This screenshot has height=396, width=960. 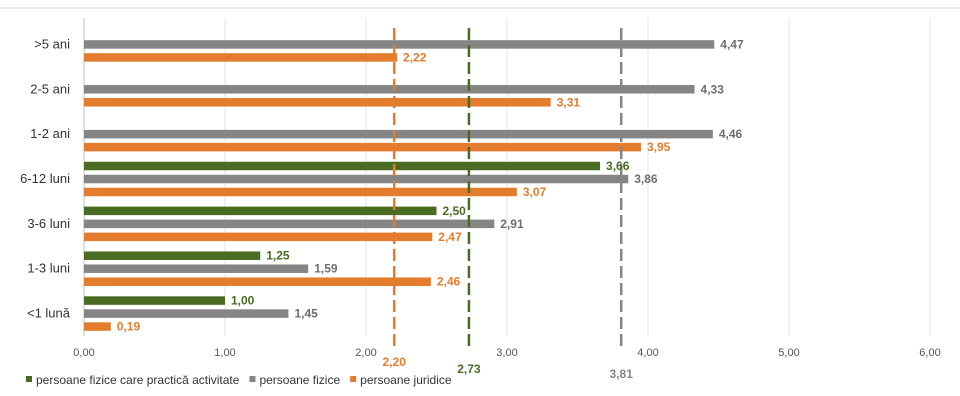 What do you see at coordinates (356, 179) in the screenshot?
I see `bar-s1-c3` at bounding box center [356, 179].